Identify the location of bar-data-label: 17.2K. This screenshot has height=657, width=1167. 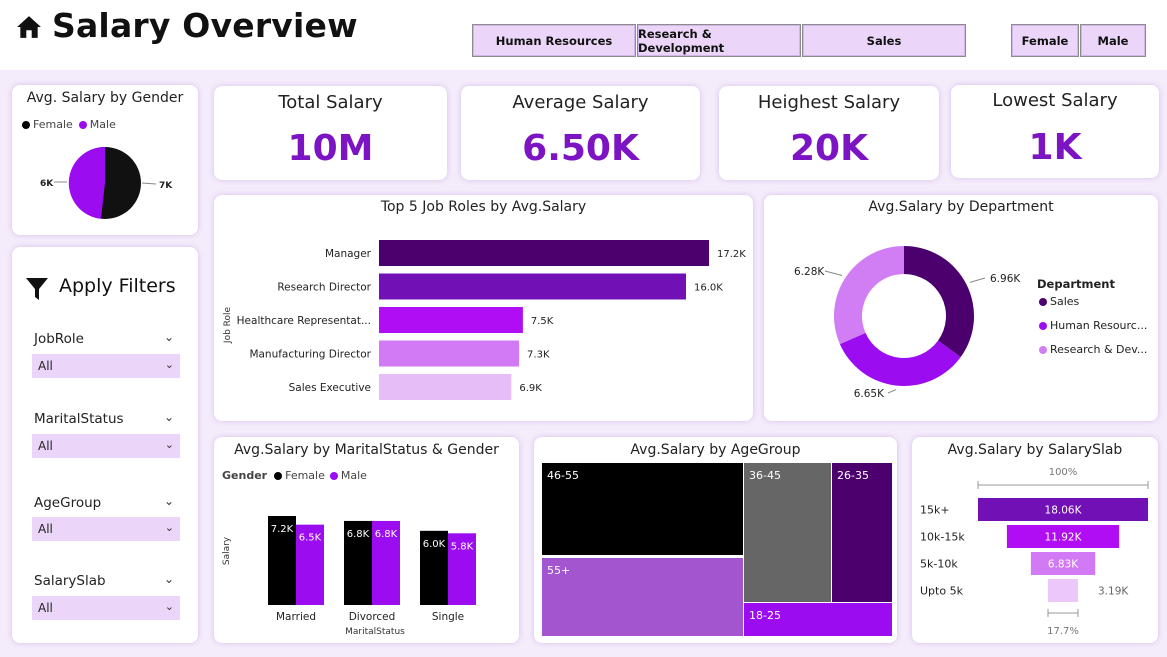
(731, 254).